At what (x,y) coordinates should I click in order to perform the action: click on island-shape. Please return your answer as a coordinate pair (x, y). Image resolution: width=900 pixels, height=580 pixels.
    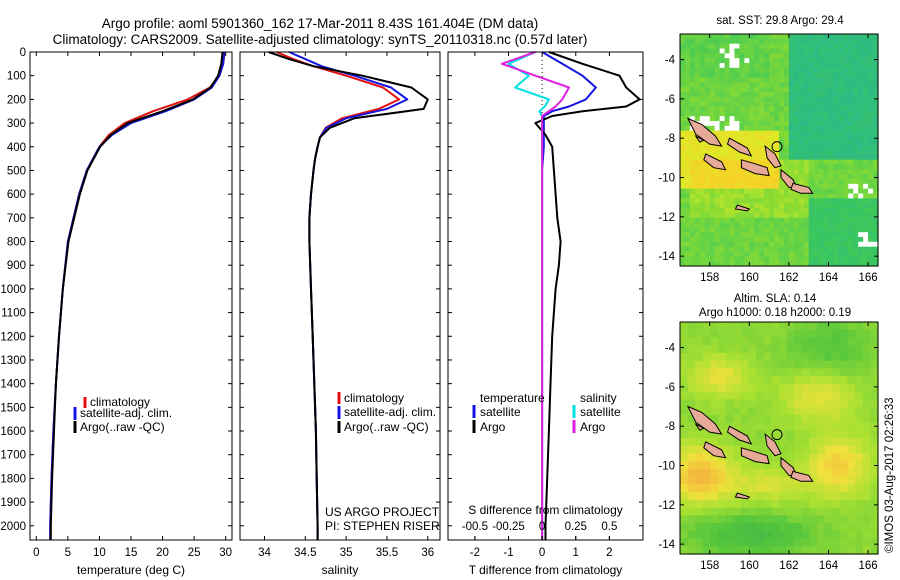
    Looking at the image, I should click on (773, 156).